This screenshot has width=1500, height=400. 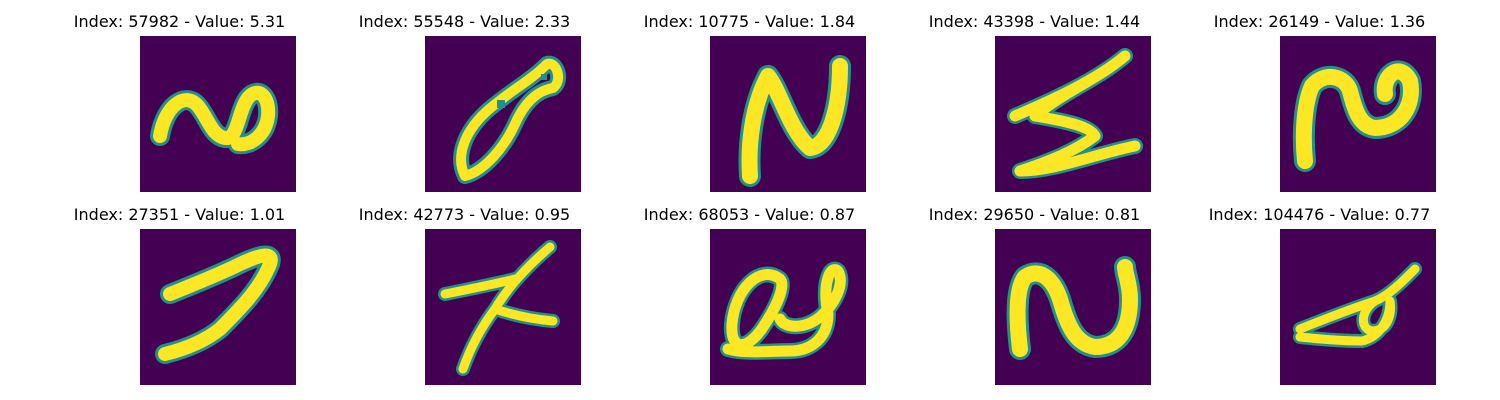 What do you see at coordinates (1319, 214) in the screenshot?
I see `panel-title: Index: 104476 - Value: 0.77` at bounding box center [1319, 214].